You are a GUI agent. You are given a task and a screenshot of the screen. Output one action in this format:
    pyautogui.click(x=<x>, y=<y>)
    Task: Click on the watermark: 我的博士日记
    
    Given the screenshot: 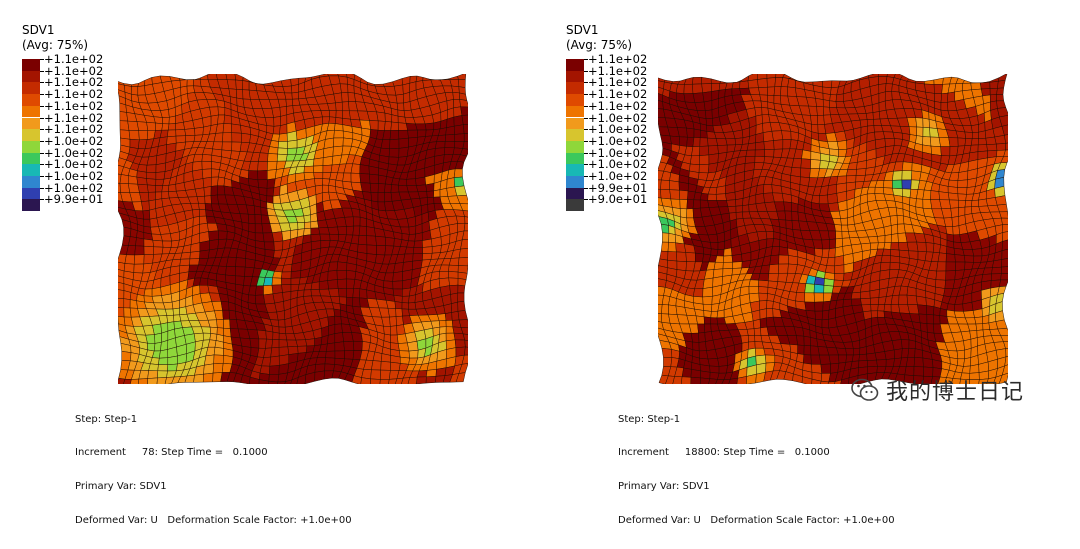 What is the action you would take?
    pyautogui.click(x=937, y=390)
    